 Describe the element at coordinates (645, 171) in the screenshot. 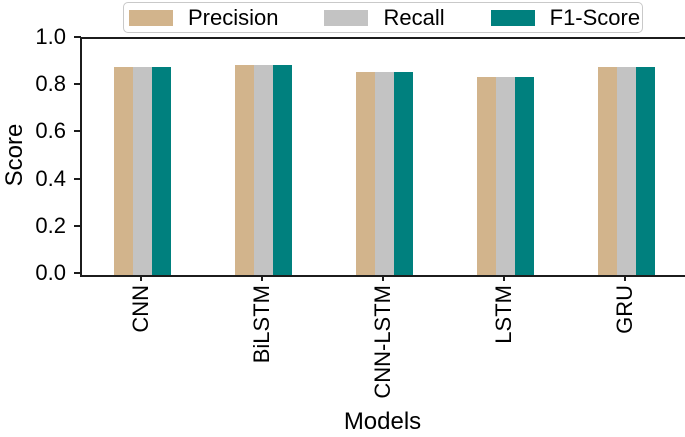

I see `bar-gru-f1-score` at that location.